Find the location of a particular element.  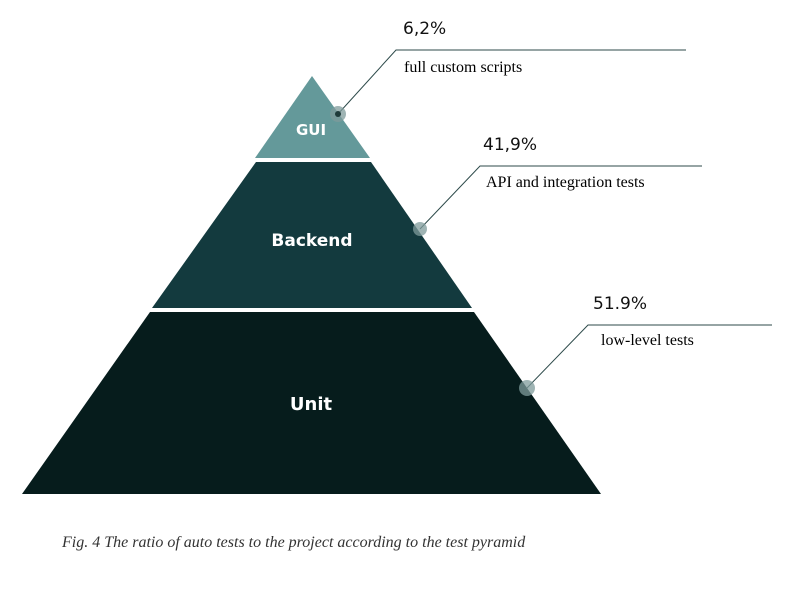

leader-line-backend is located at coordinates (560, 197).